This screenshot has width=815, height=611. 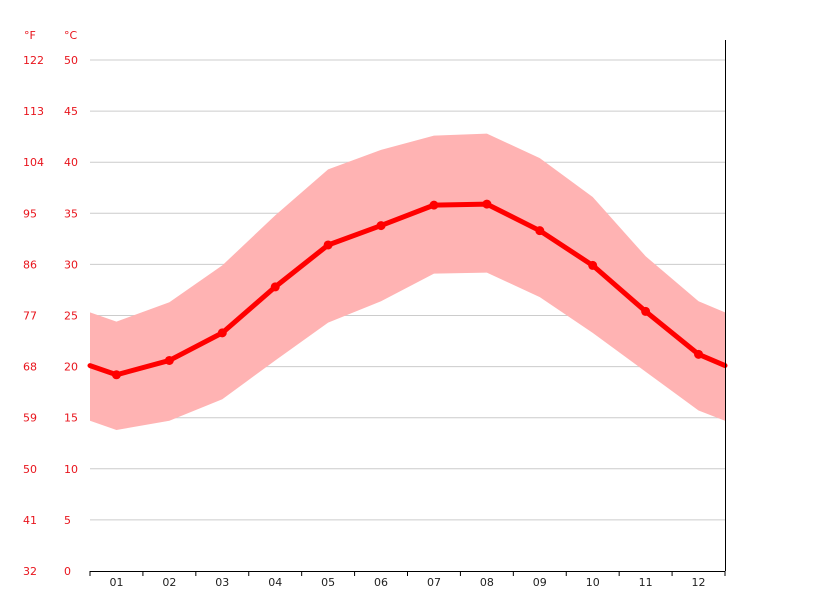 I want to click on x-tick-label: 08, so click(x=487, y=582).